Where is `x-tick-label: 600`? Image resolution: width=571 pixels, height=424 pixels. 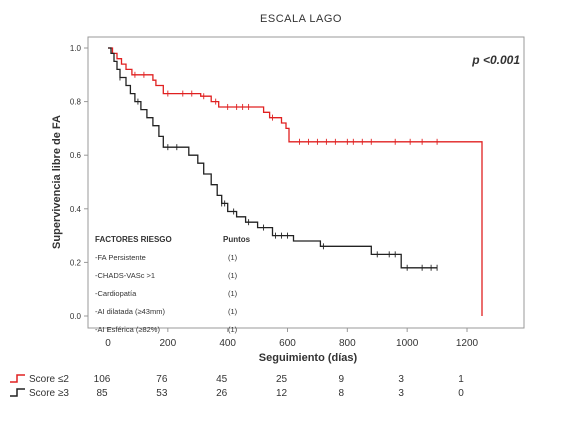
x-tick-label: 600 is located at coordinates (287, 343).